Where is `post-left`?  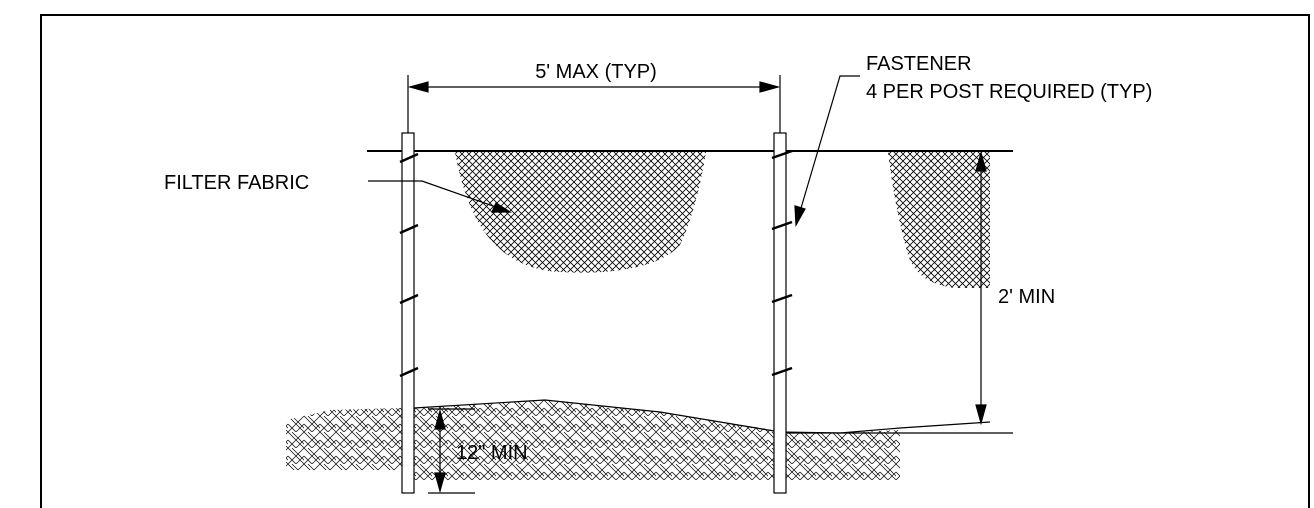 post-left is located at coordinates (408, 313).